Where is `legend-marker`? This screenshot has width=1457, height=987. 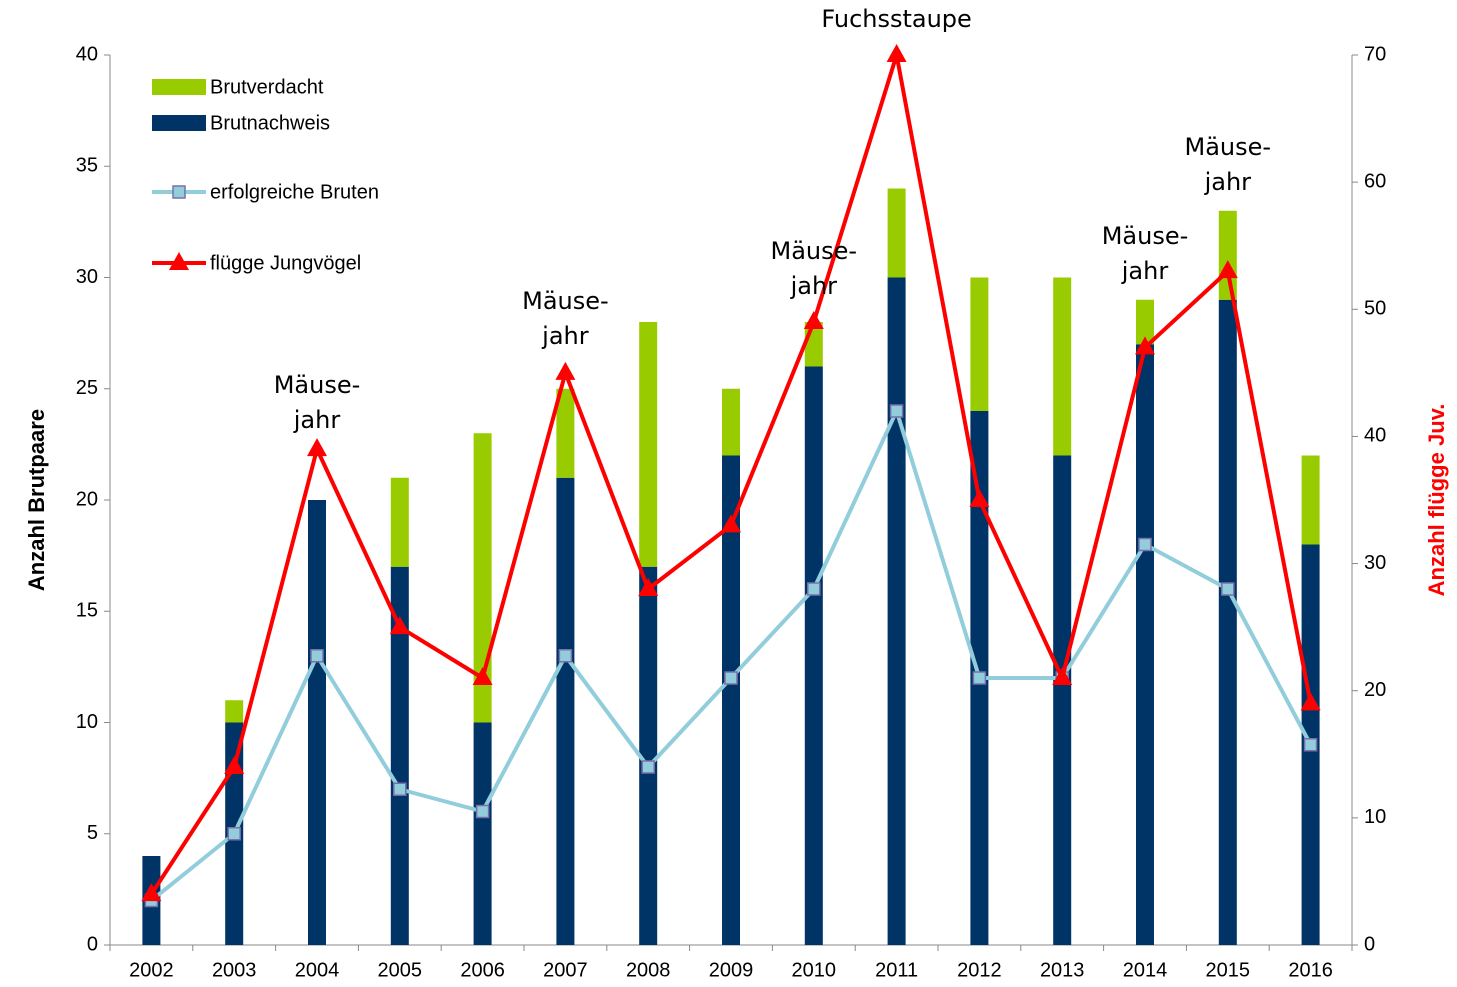 legend-marker is located at coordinates (179, 192).